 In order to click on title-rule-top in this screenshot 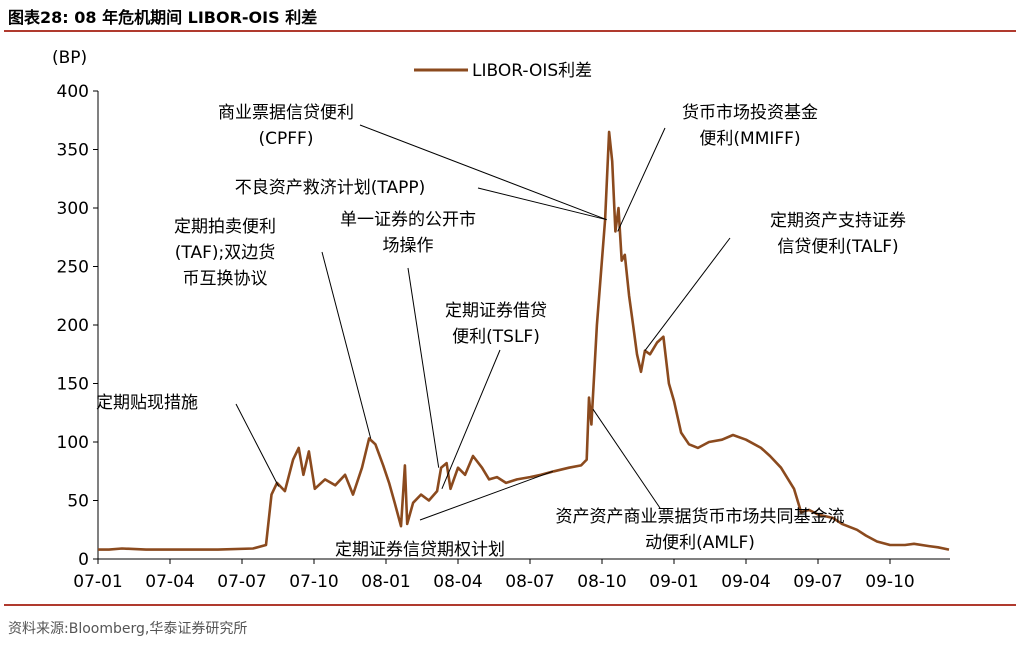, I will do `click(510, 31)`.